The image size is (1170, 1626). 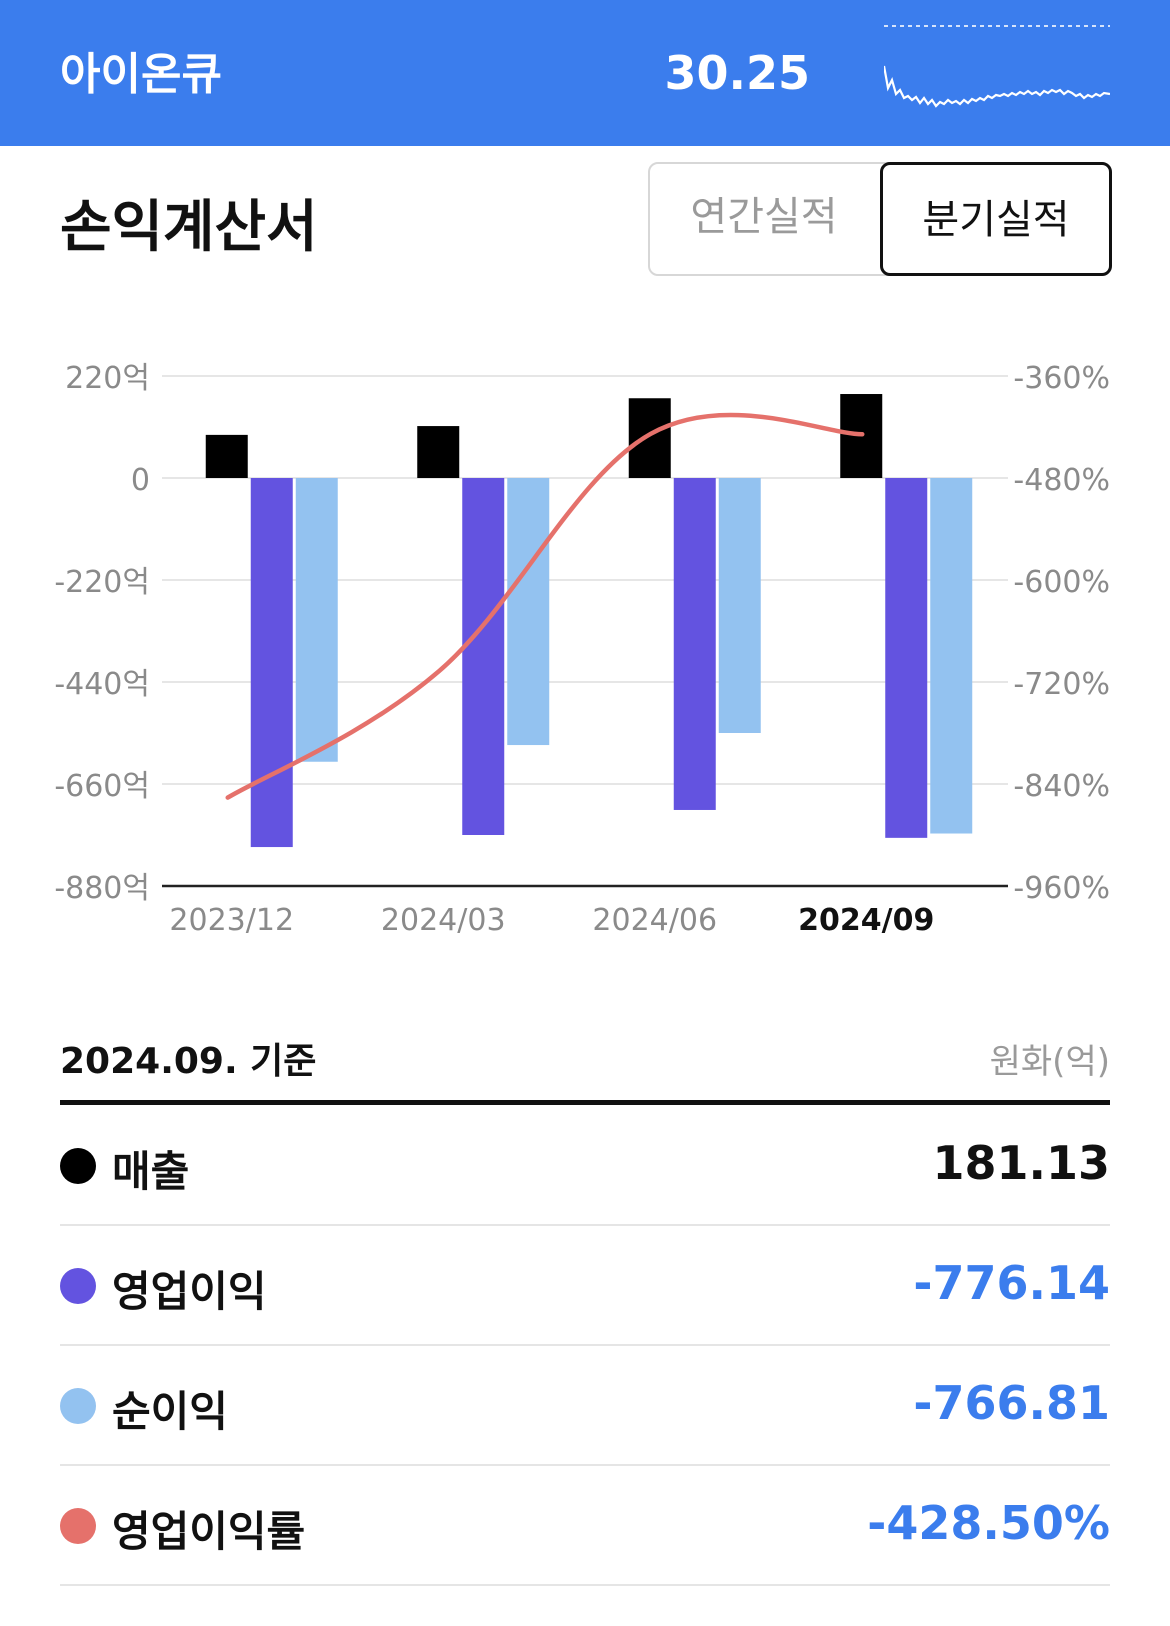 I want to click on tab-quarterly: 분기실적, so click(x=996, y=219).